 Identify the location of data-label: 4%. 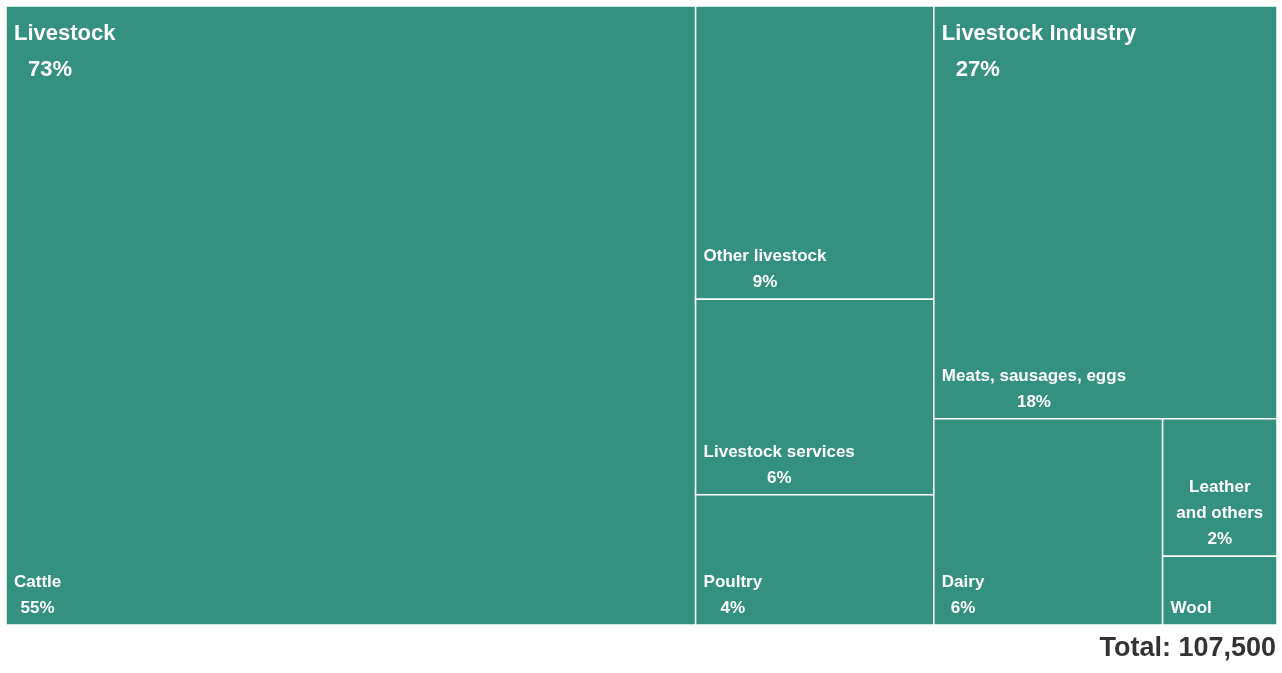
(733, 607).